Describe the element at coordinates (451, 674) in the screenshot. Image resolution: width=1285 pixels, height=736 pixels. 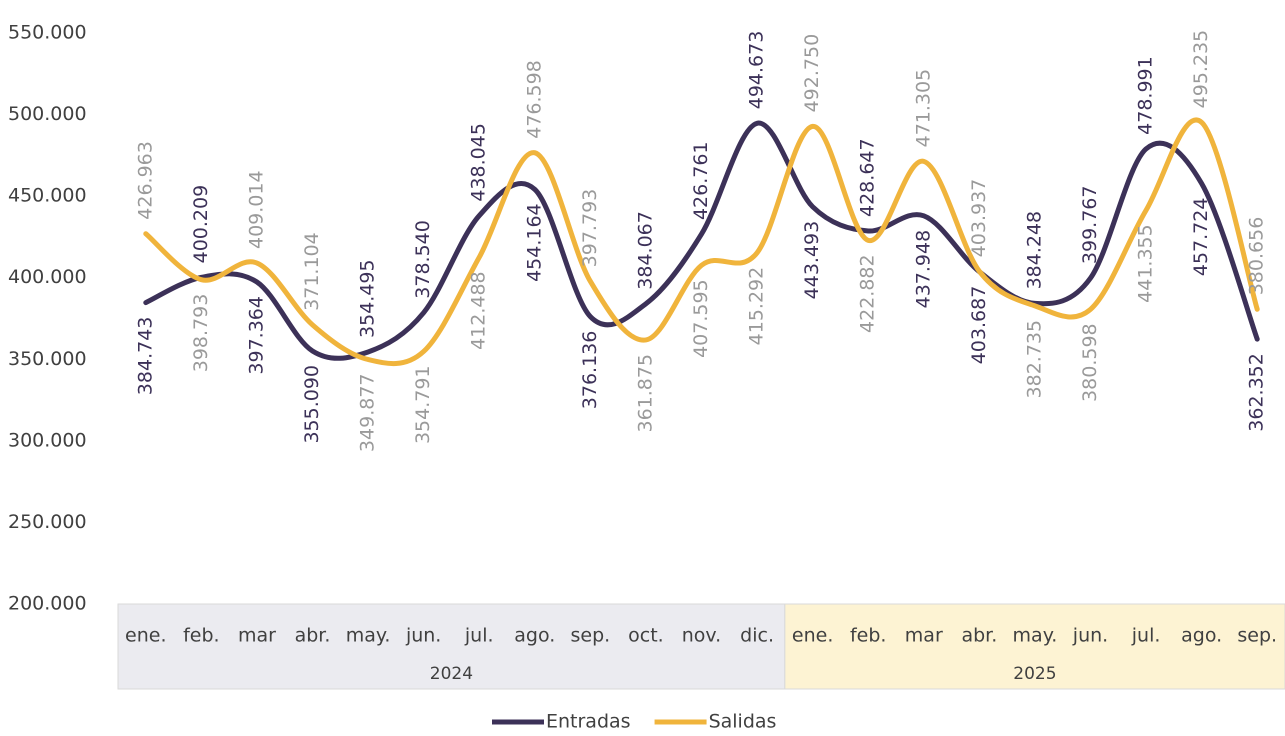
I see `group-label: 2024` at that location.